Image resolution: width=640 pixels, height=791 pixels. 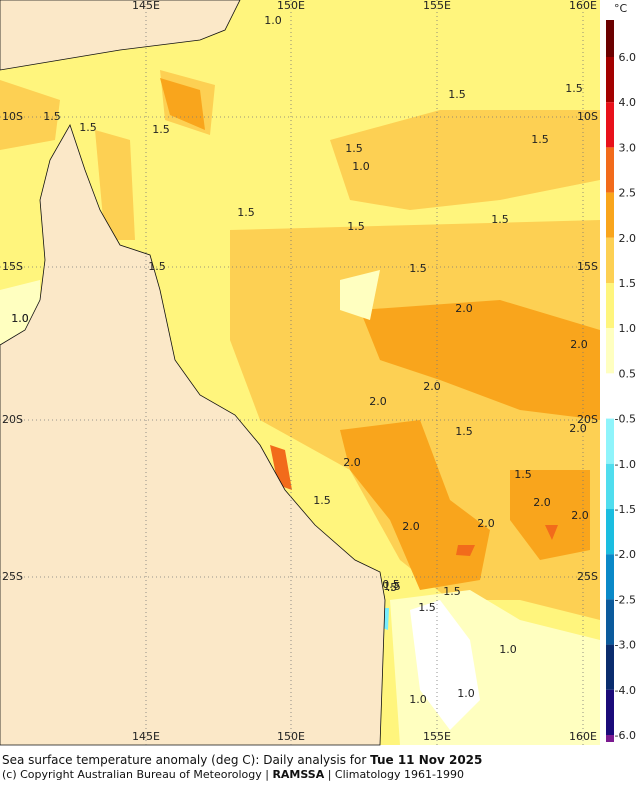 What do you see at coordinates (628, 57) in the screenshot?
I see `colorbar-label: 6.0` at bounding box center [628, 57].